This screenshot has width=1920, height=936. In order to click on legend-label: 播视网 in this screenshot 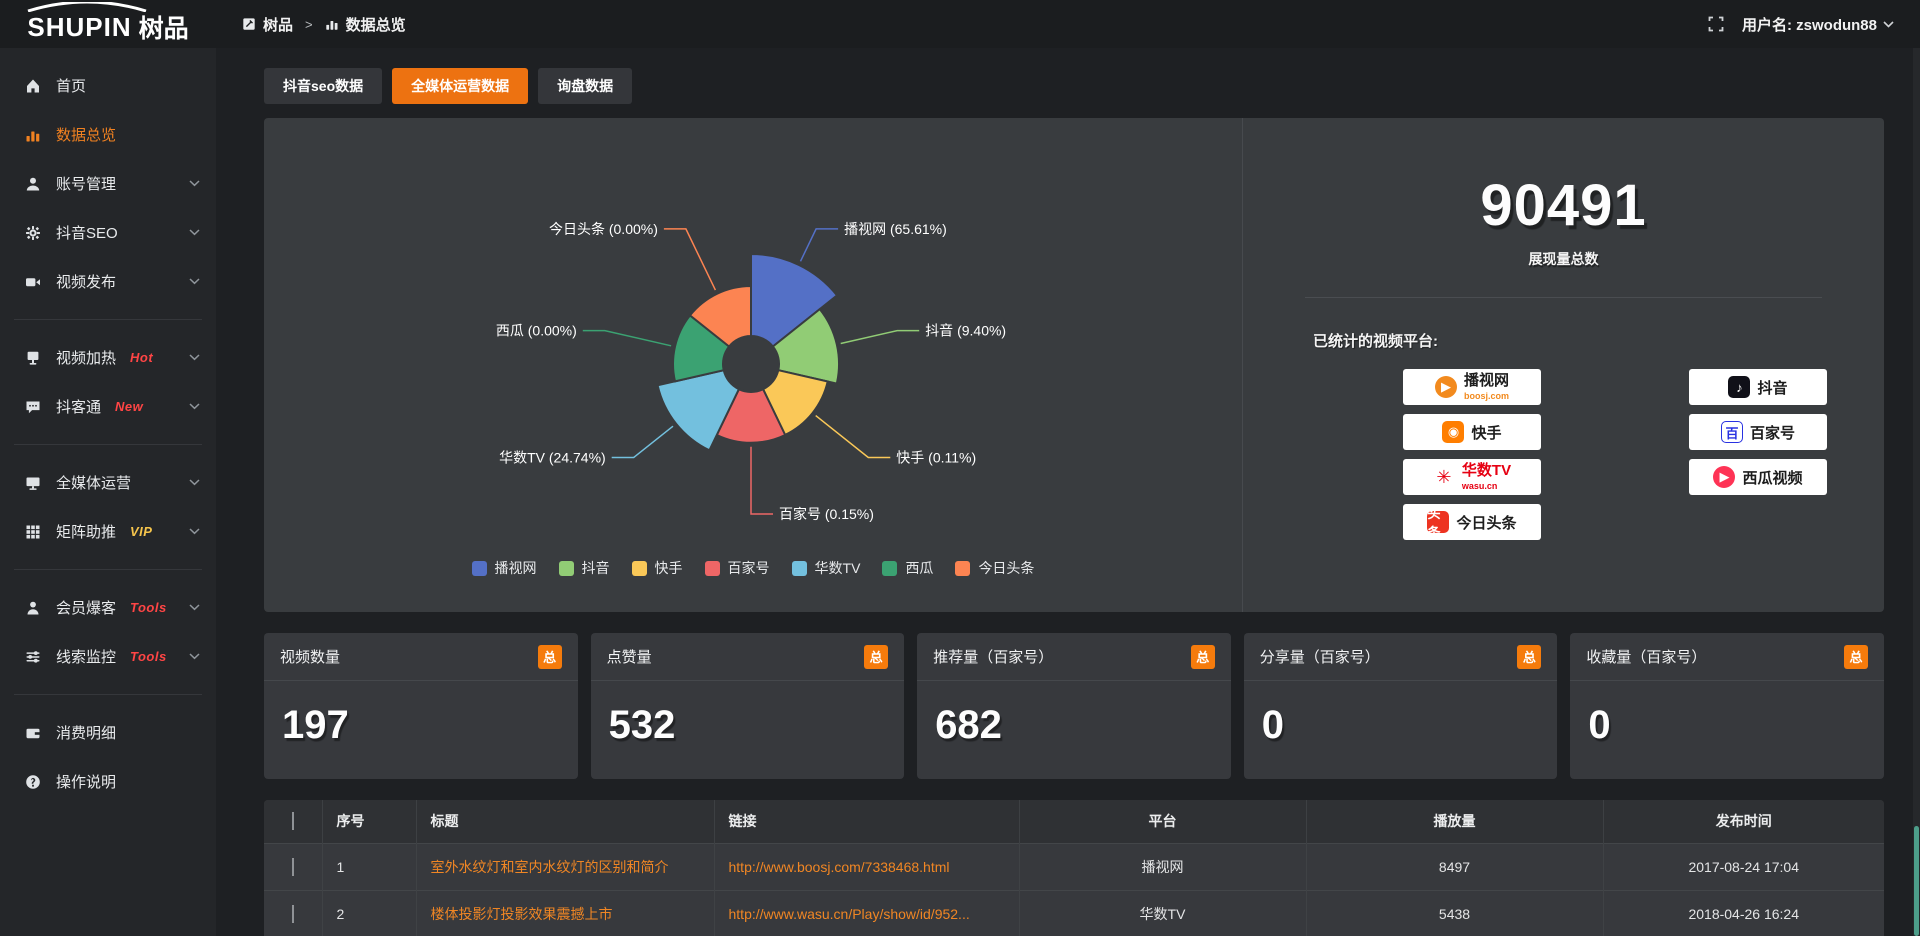, I will do `click(515, 568)`.